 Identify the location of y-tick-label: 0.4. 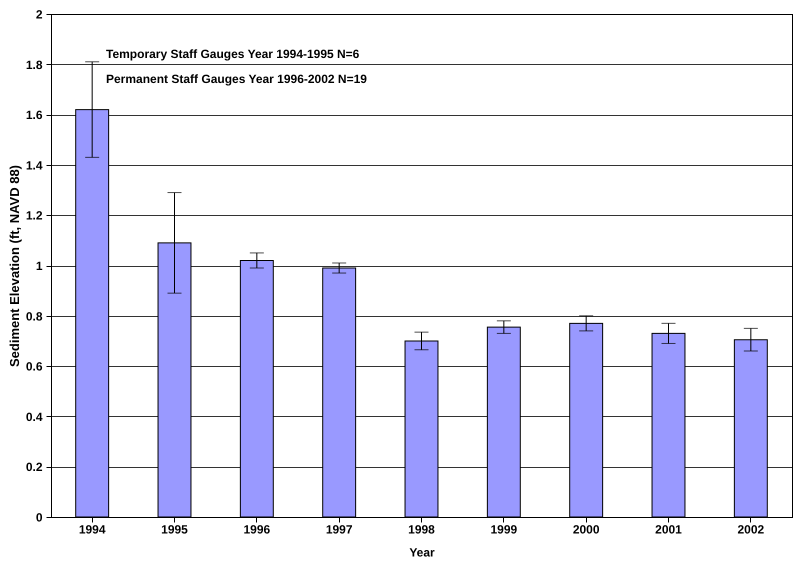
(34, 417).